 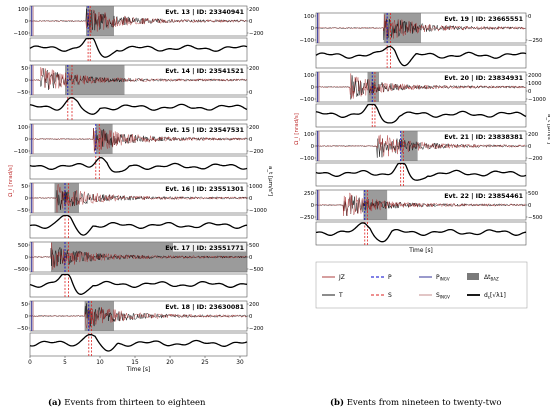 What do you see at coordinates (333, 277) in the screenshot?
I see `legend-item-0: JZ` at bounding box center [333, 277].